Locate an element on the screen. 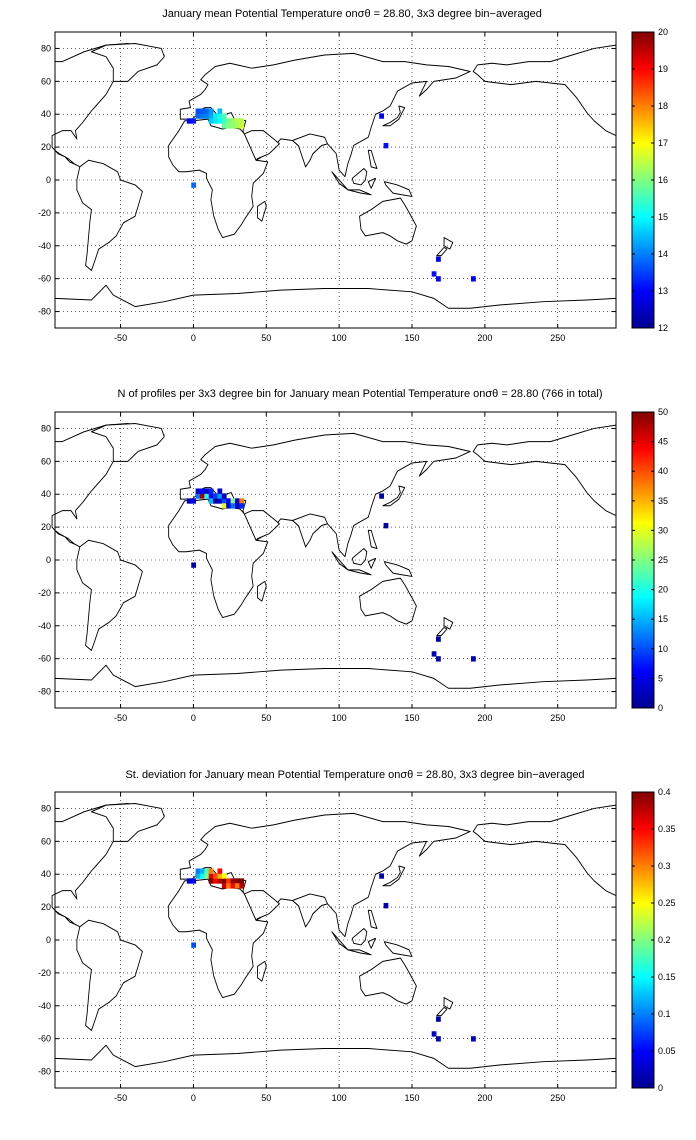 The image size is (696, 1140). colorbar-tick-label: 25 is located at coordinates (663, 560).